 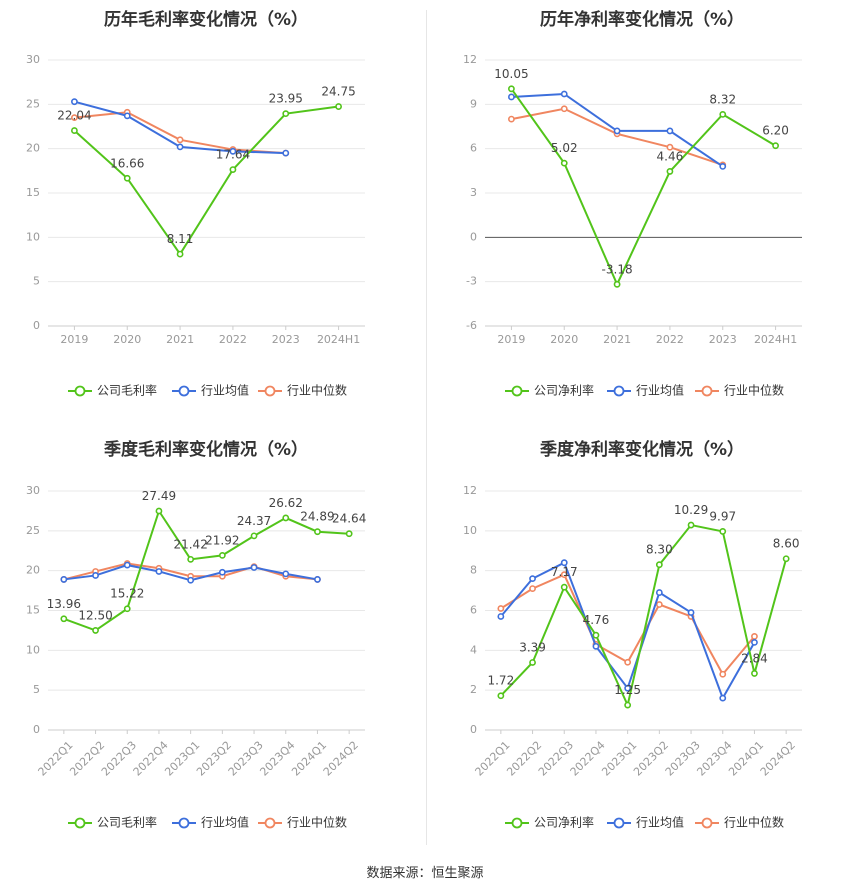 I want to click on x-tick-label: 2024Q2, so click(x=778, y=759).